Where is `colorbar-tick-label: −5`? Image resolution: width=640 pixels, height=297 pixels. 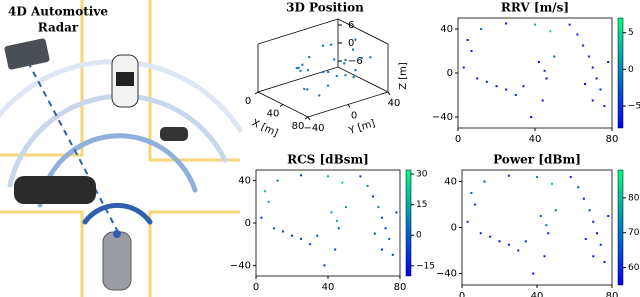
colorbar-tick-label: −5 is located at coordinates (634, 107).